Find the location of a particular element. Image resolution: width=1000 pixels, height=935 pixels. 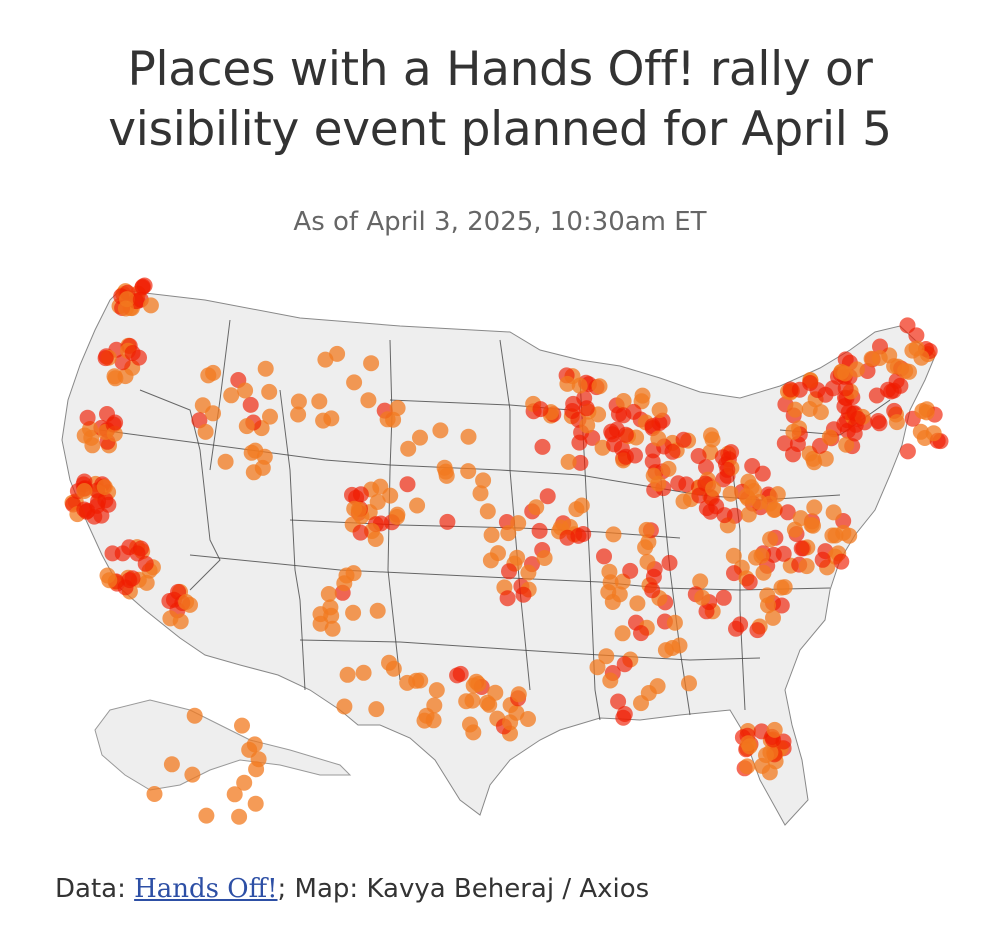

title-line-1: Places with a Hands Off! rally or is located at coordinates (500, 69).